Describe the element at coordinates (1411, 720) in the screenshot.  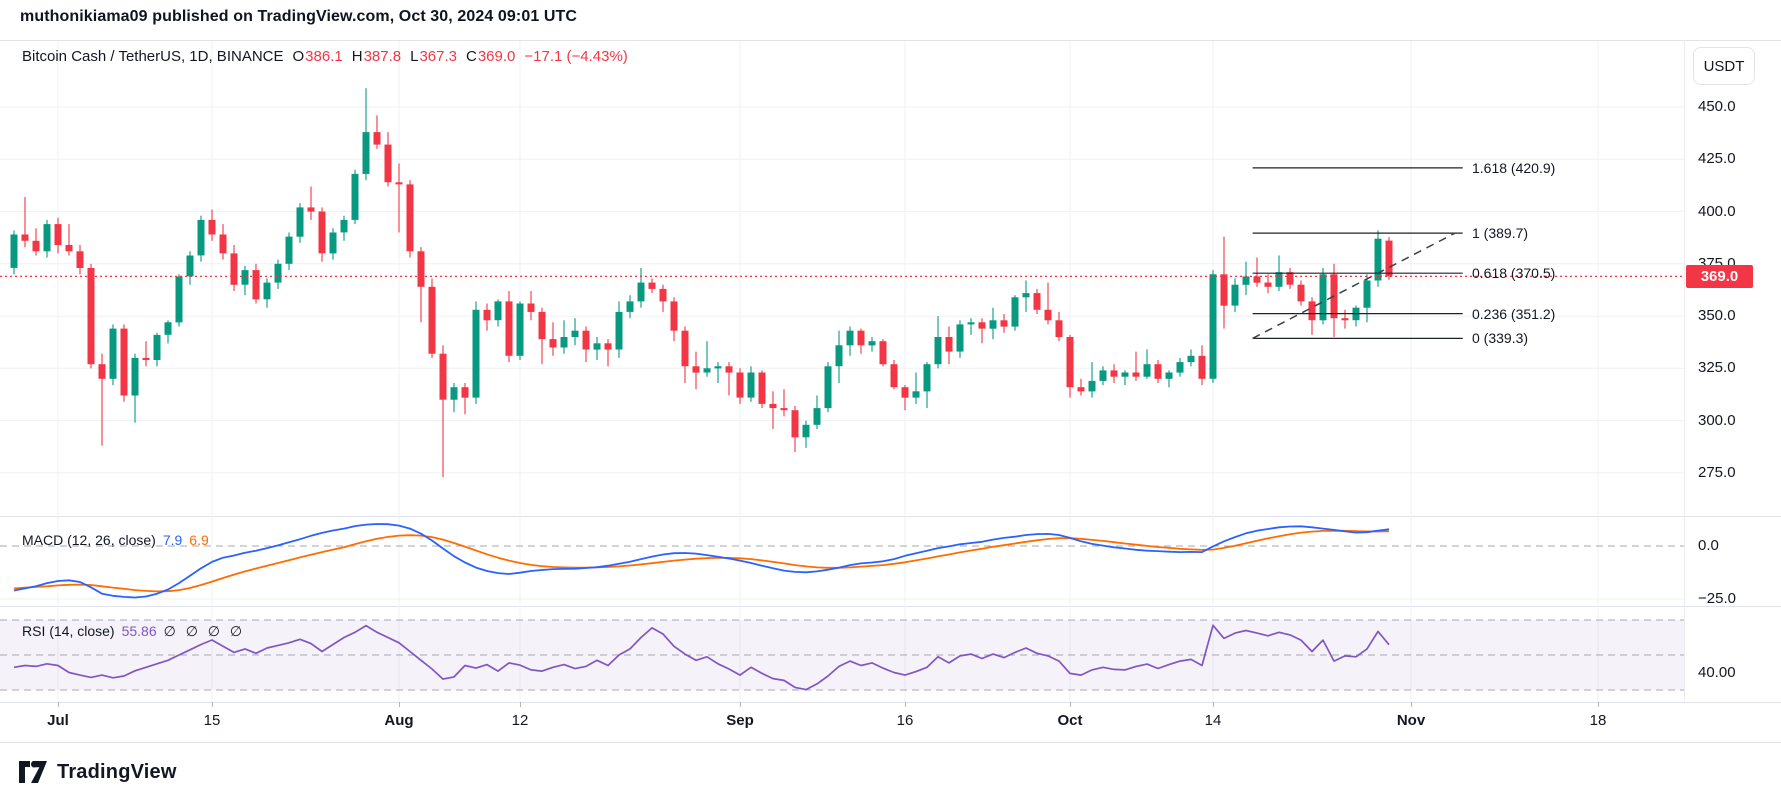
I see `time-tick-label: Nov` at that location.